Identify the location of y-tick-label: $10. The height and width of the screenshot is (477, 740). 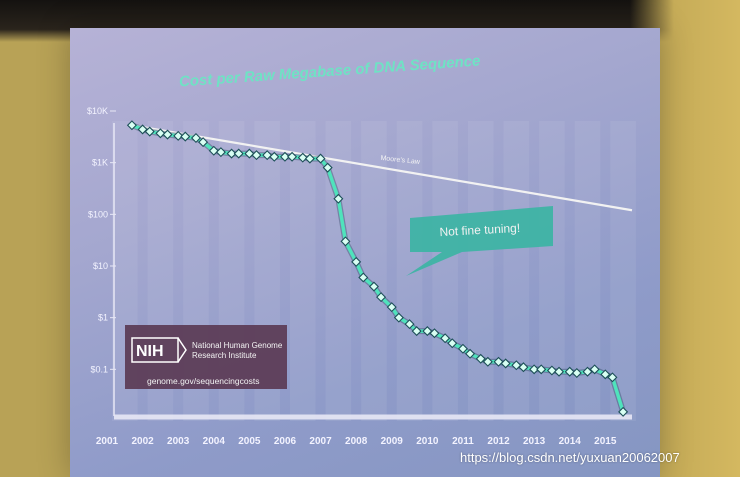
(100, 266).